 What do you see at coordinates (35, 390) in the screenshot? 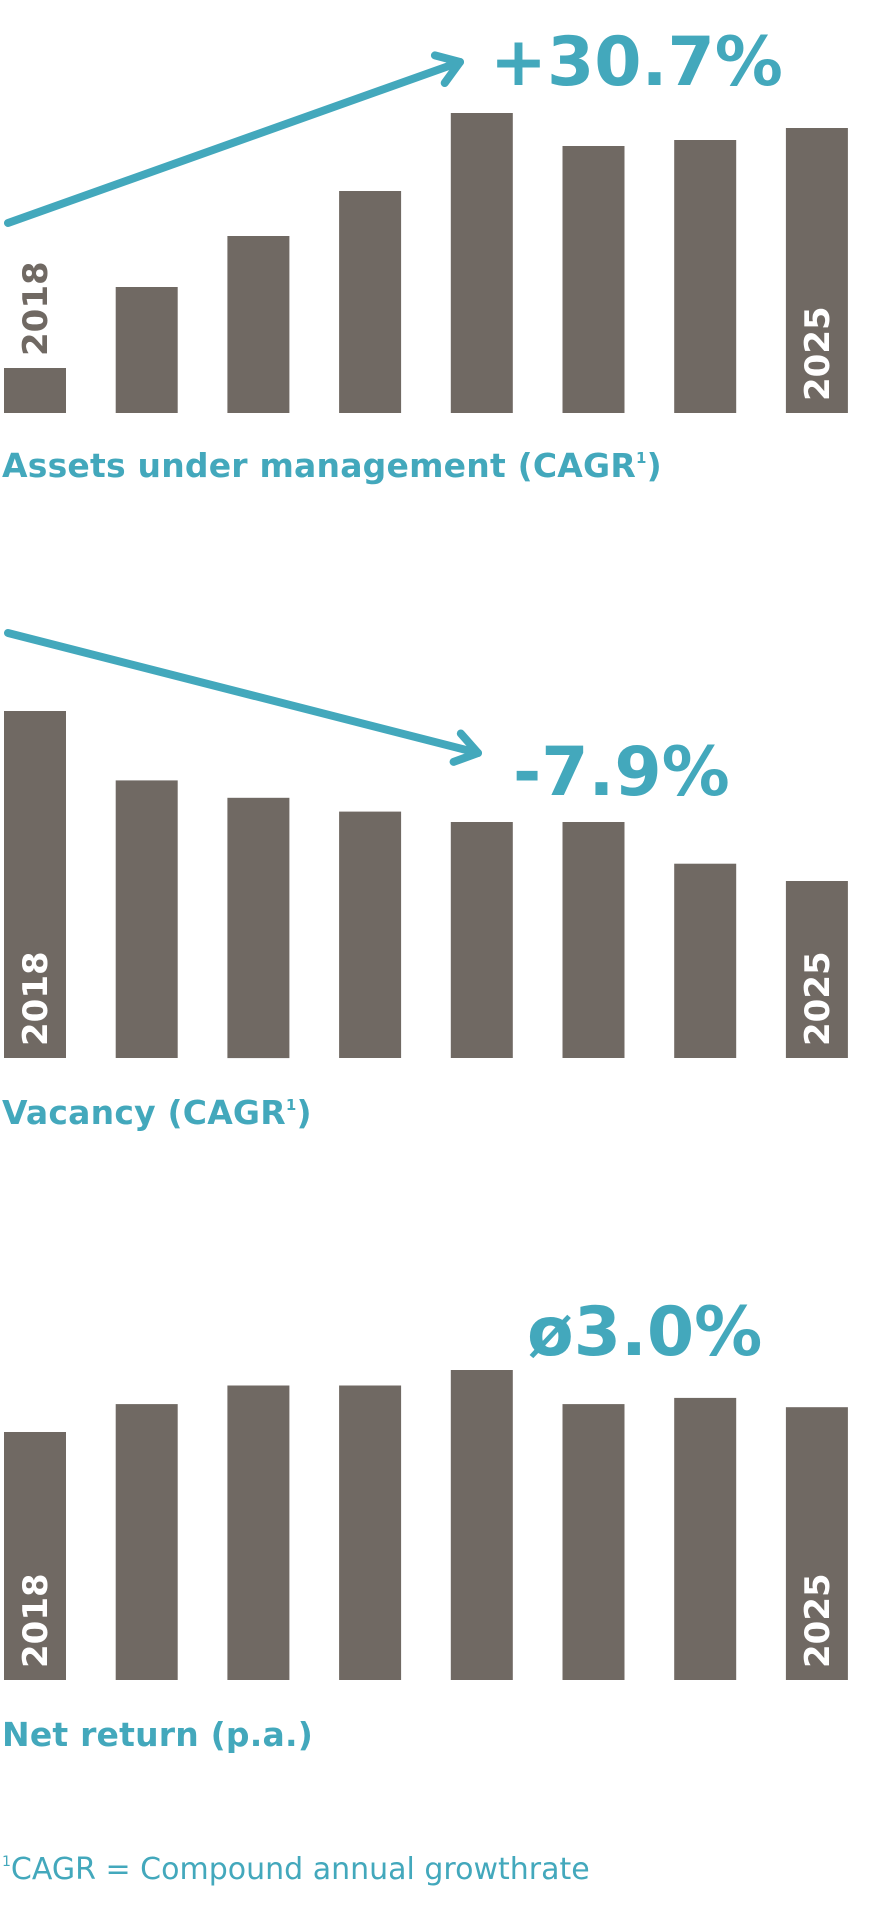
I see `aum-bar-2018` at bounding box center [35, 390].